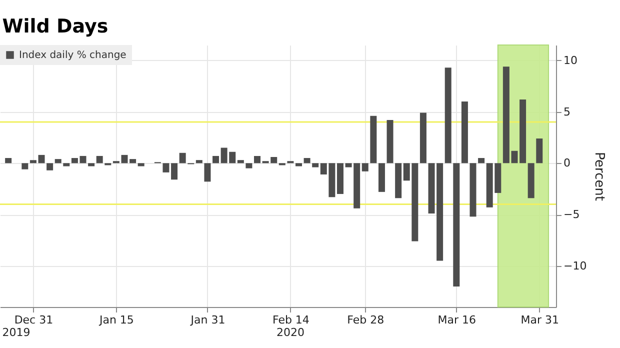 This screenshot has height=348, width=620. I want to click on y-tick-label: −10, so click(575, 265).